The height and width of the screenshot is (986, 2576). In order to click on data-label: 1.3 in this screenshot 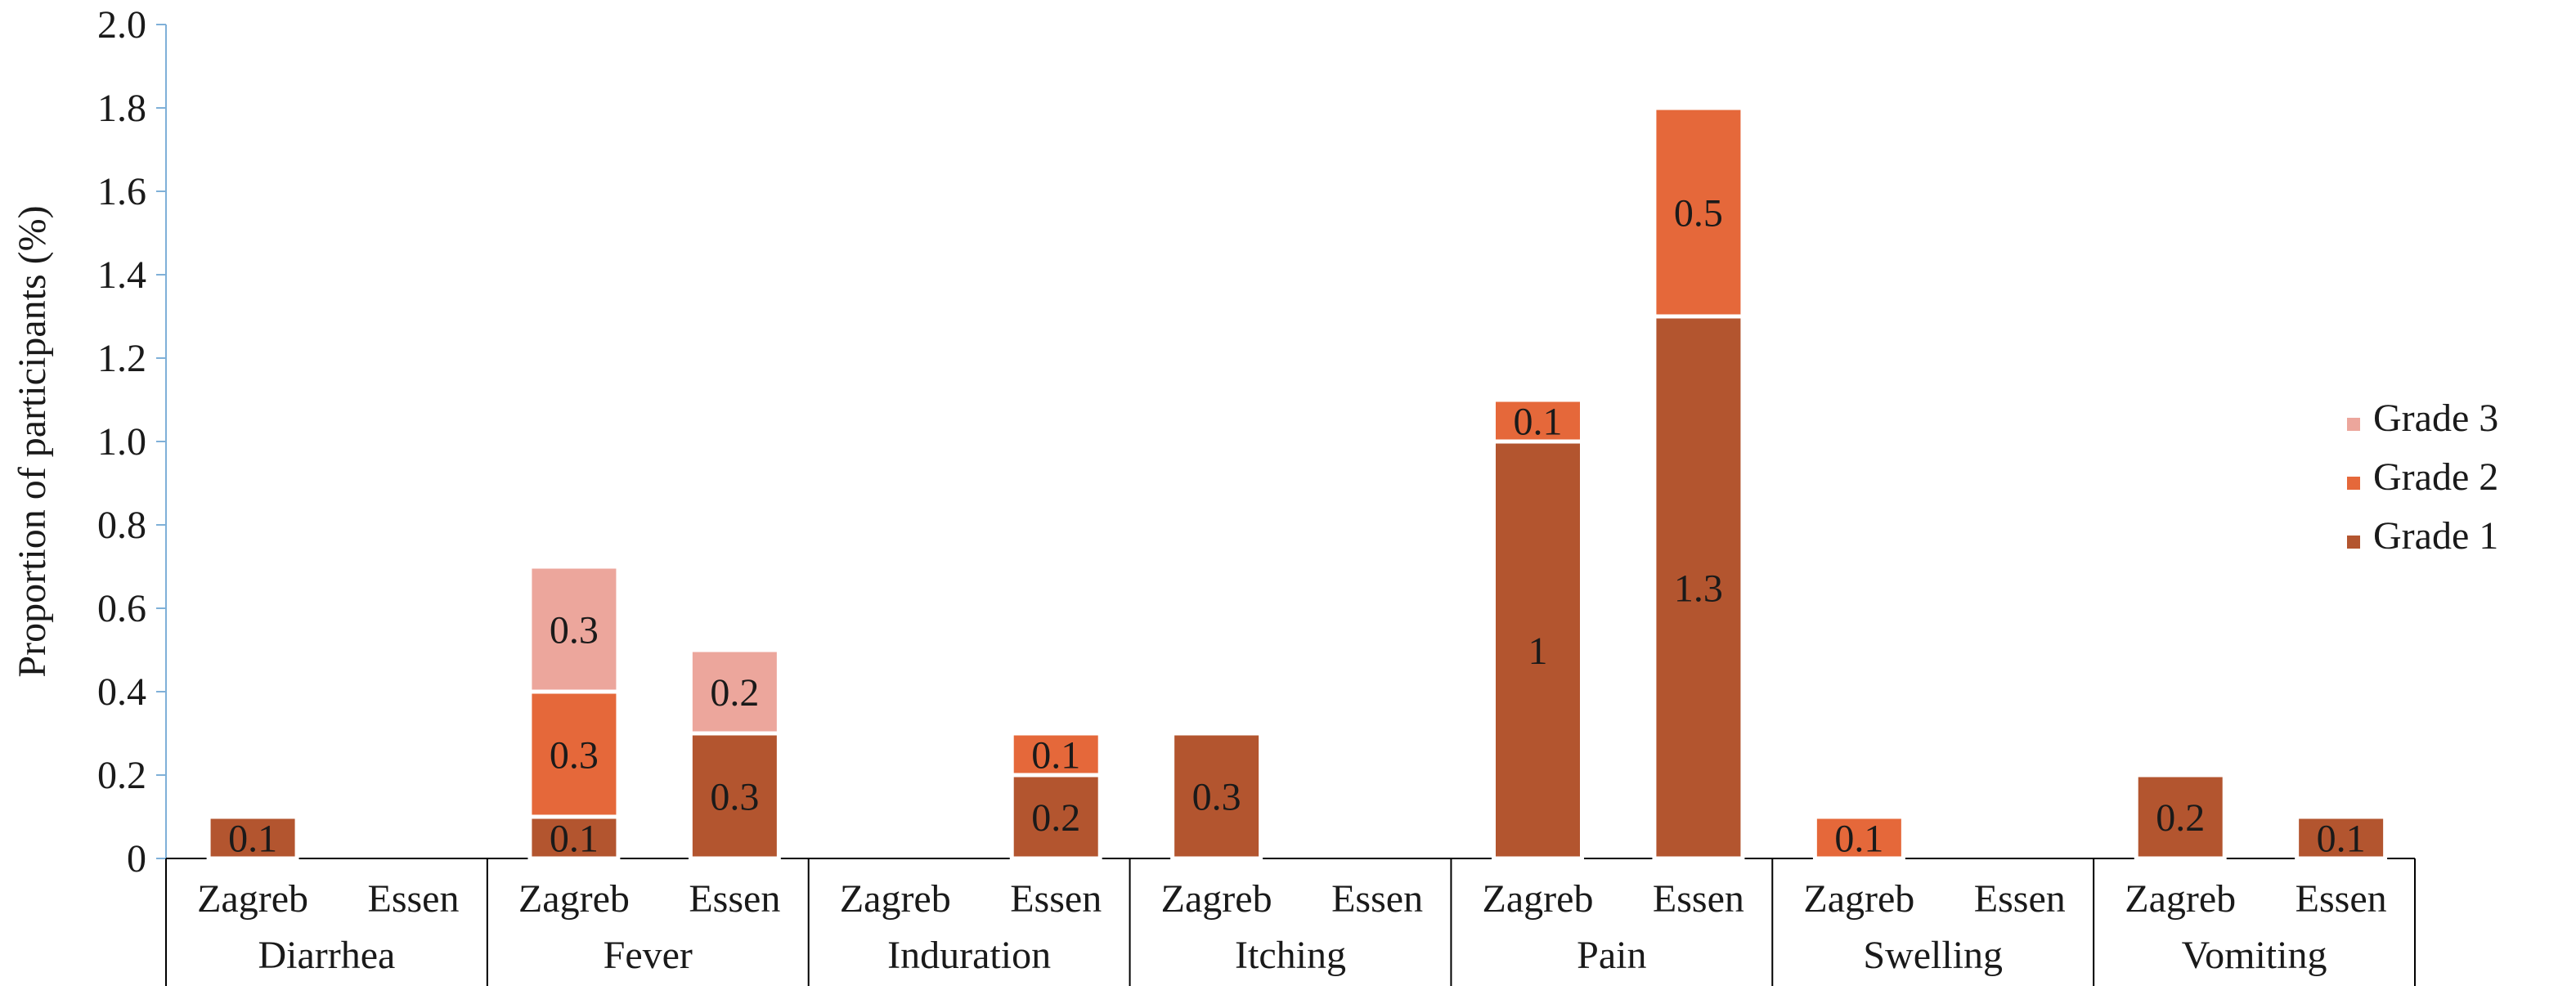, I will do `click(1698, 589)`.